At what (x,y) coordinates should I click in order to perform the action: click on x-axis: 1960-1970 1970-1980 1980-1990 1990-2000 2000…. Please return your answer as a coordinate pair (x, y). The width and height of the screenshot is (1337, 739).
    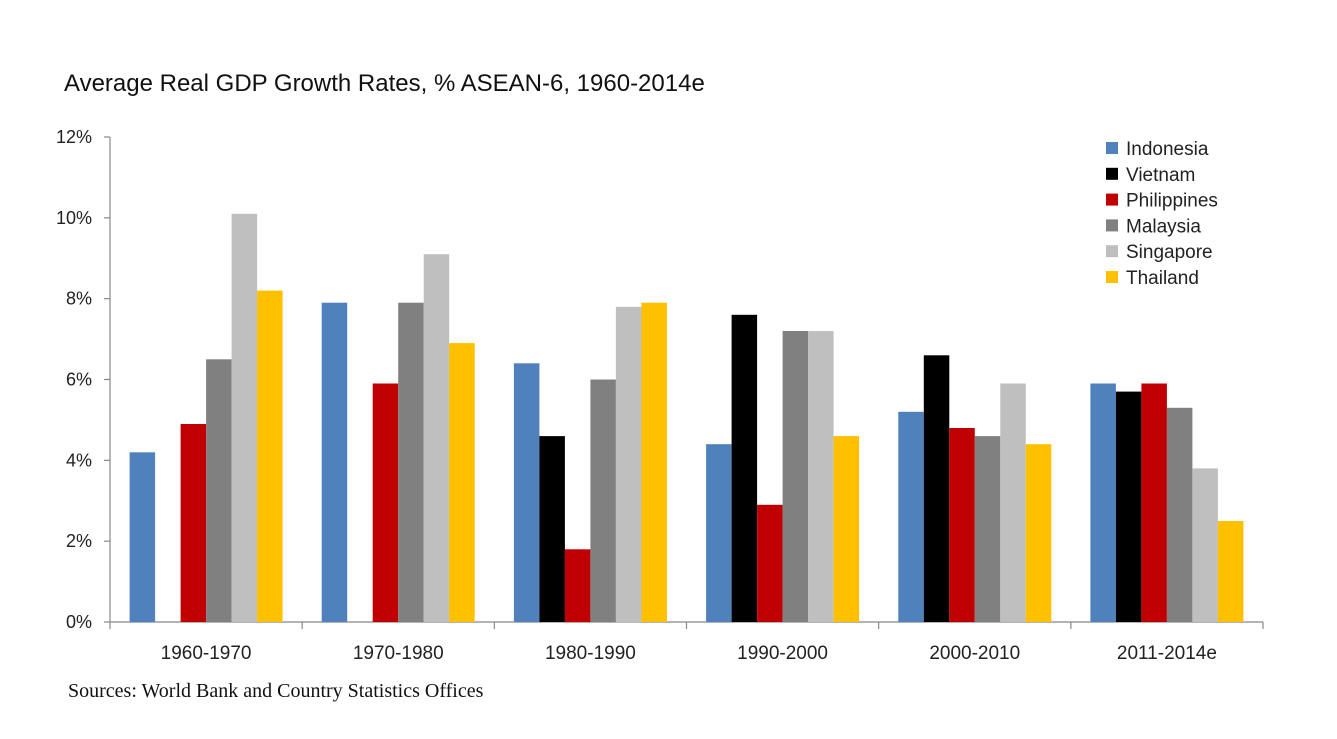
    Looking at the image, I should click on (686, 642).